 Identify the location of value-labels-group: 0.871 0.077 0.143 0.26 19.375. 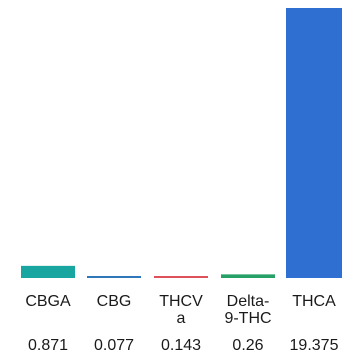
(183, 345).